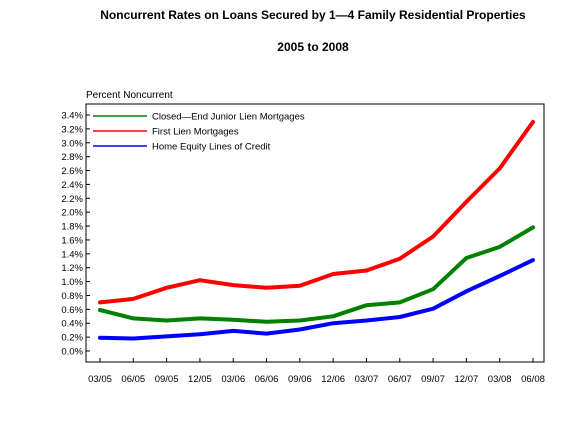 Image resolution: width=570 pixels, height=430 pixels. Describe the element at coordinates (72, 268) in the screenshot. I see `y-tick-label: 1.2%` at that location.